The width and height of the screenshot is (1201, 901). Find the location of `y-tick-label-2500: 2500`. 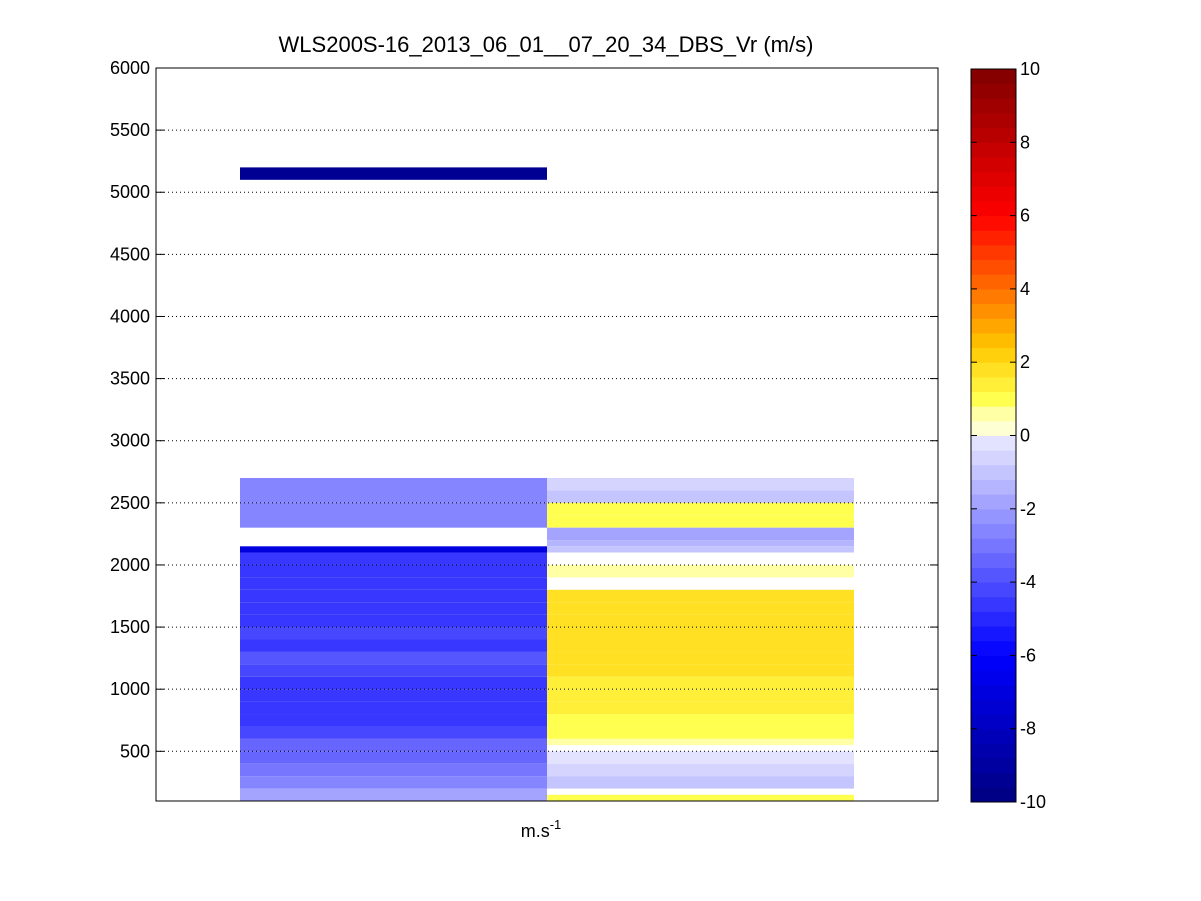

y-tick-label-2500: 2500 is located at coordinates (130, 503).